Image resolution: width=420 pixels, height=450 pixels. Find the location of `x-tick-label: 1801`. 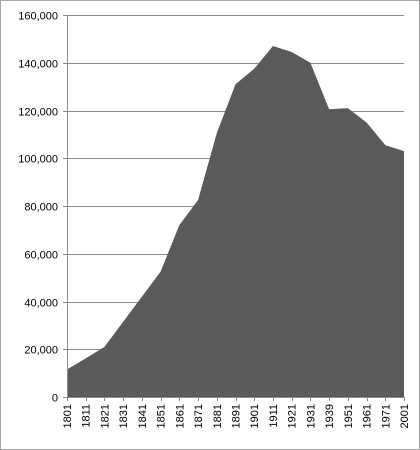

x-tick-label: 1801 is located at coordinates (68, 416).